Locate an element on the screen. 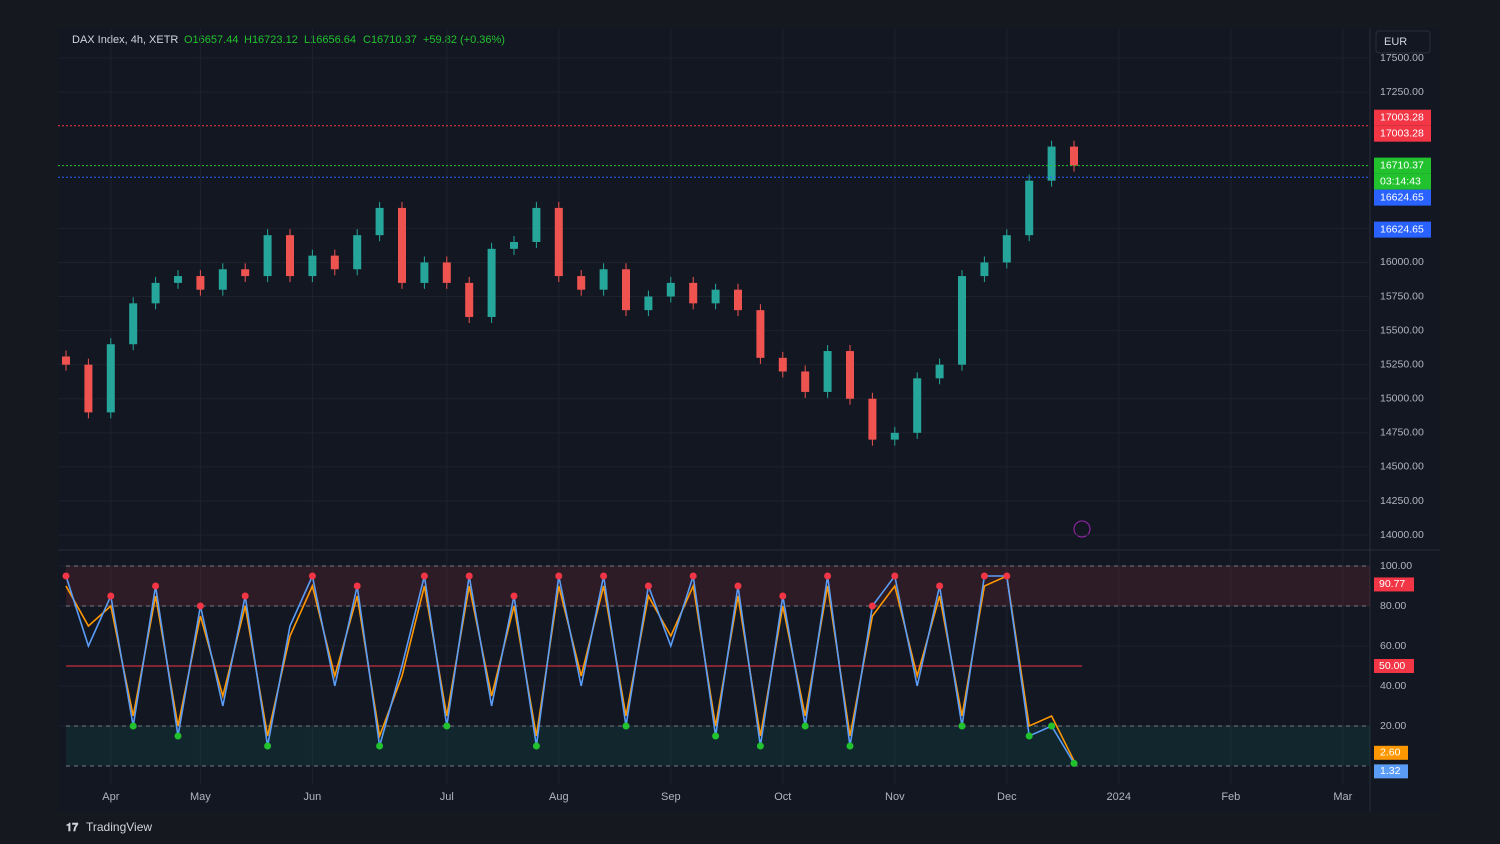  x-tick-label: May is located at coordinates (200, 797).